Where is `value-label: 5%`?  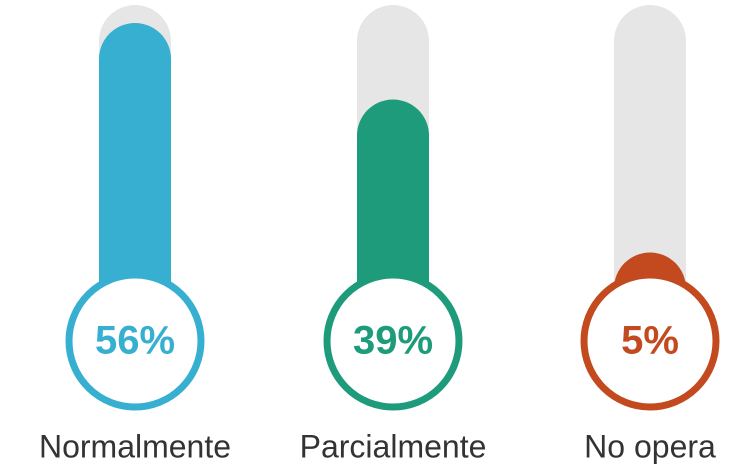
value-label: 5% is located at coordinates (650, 341).